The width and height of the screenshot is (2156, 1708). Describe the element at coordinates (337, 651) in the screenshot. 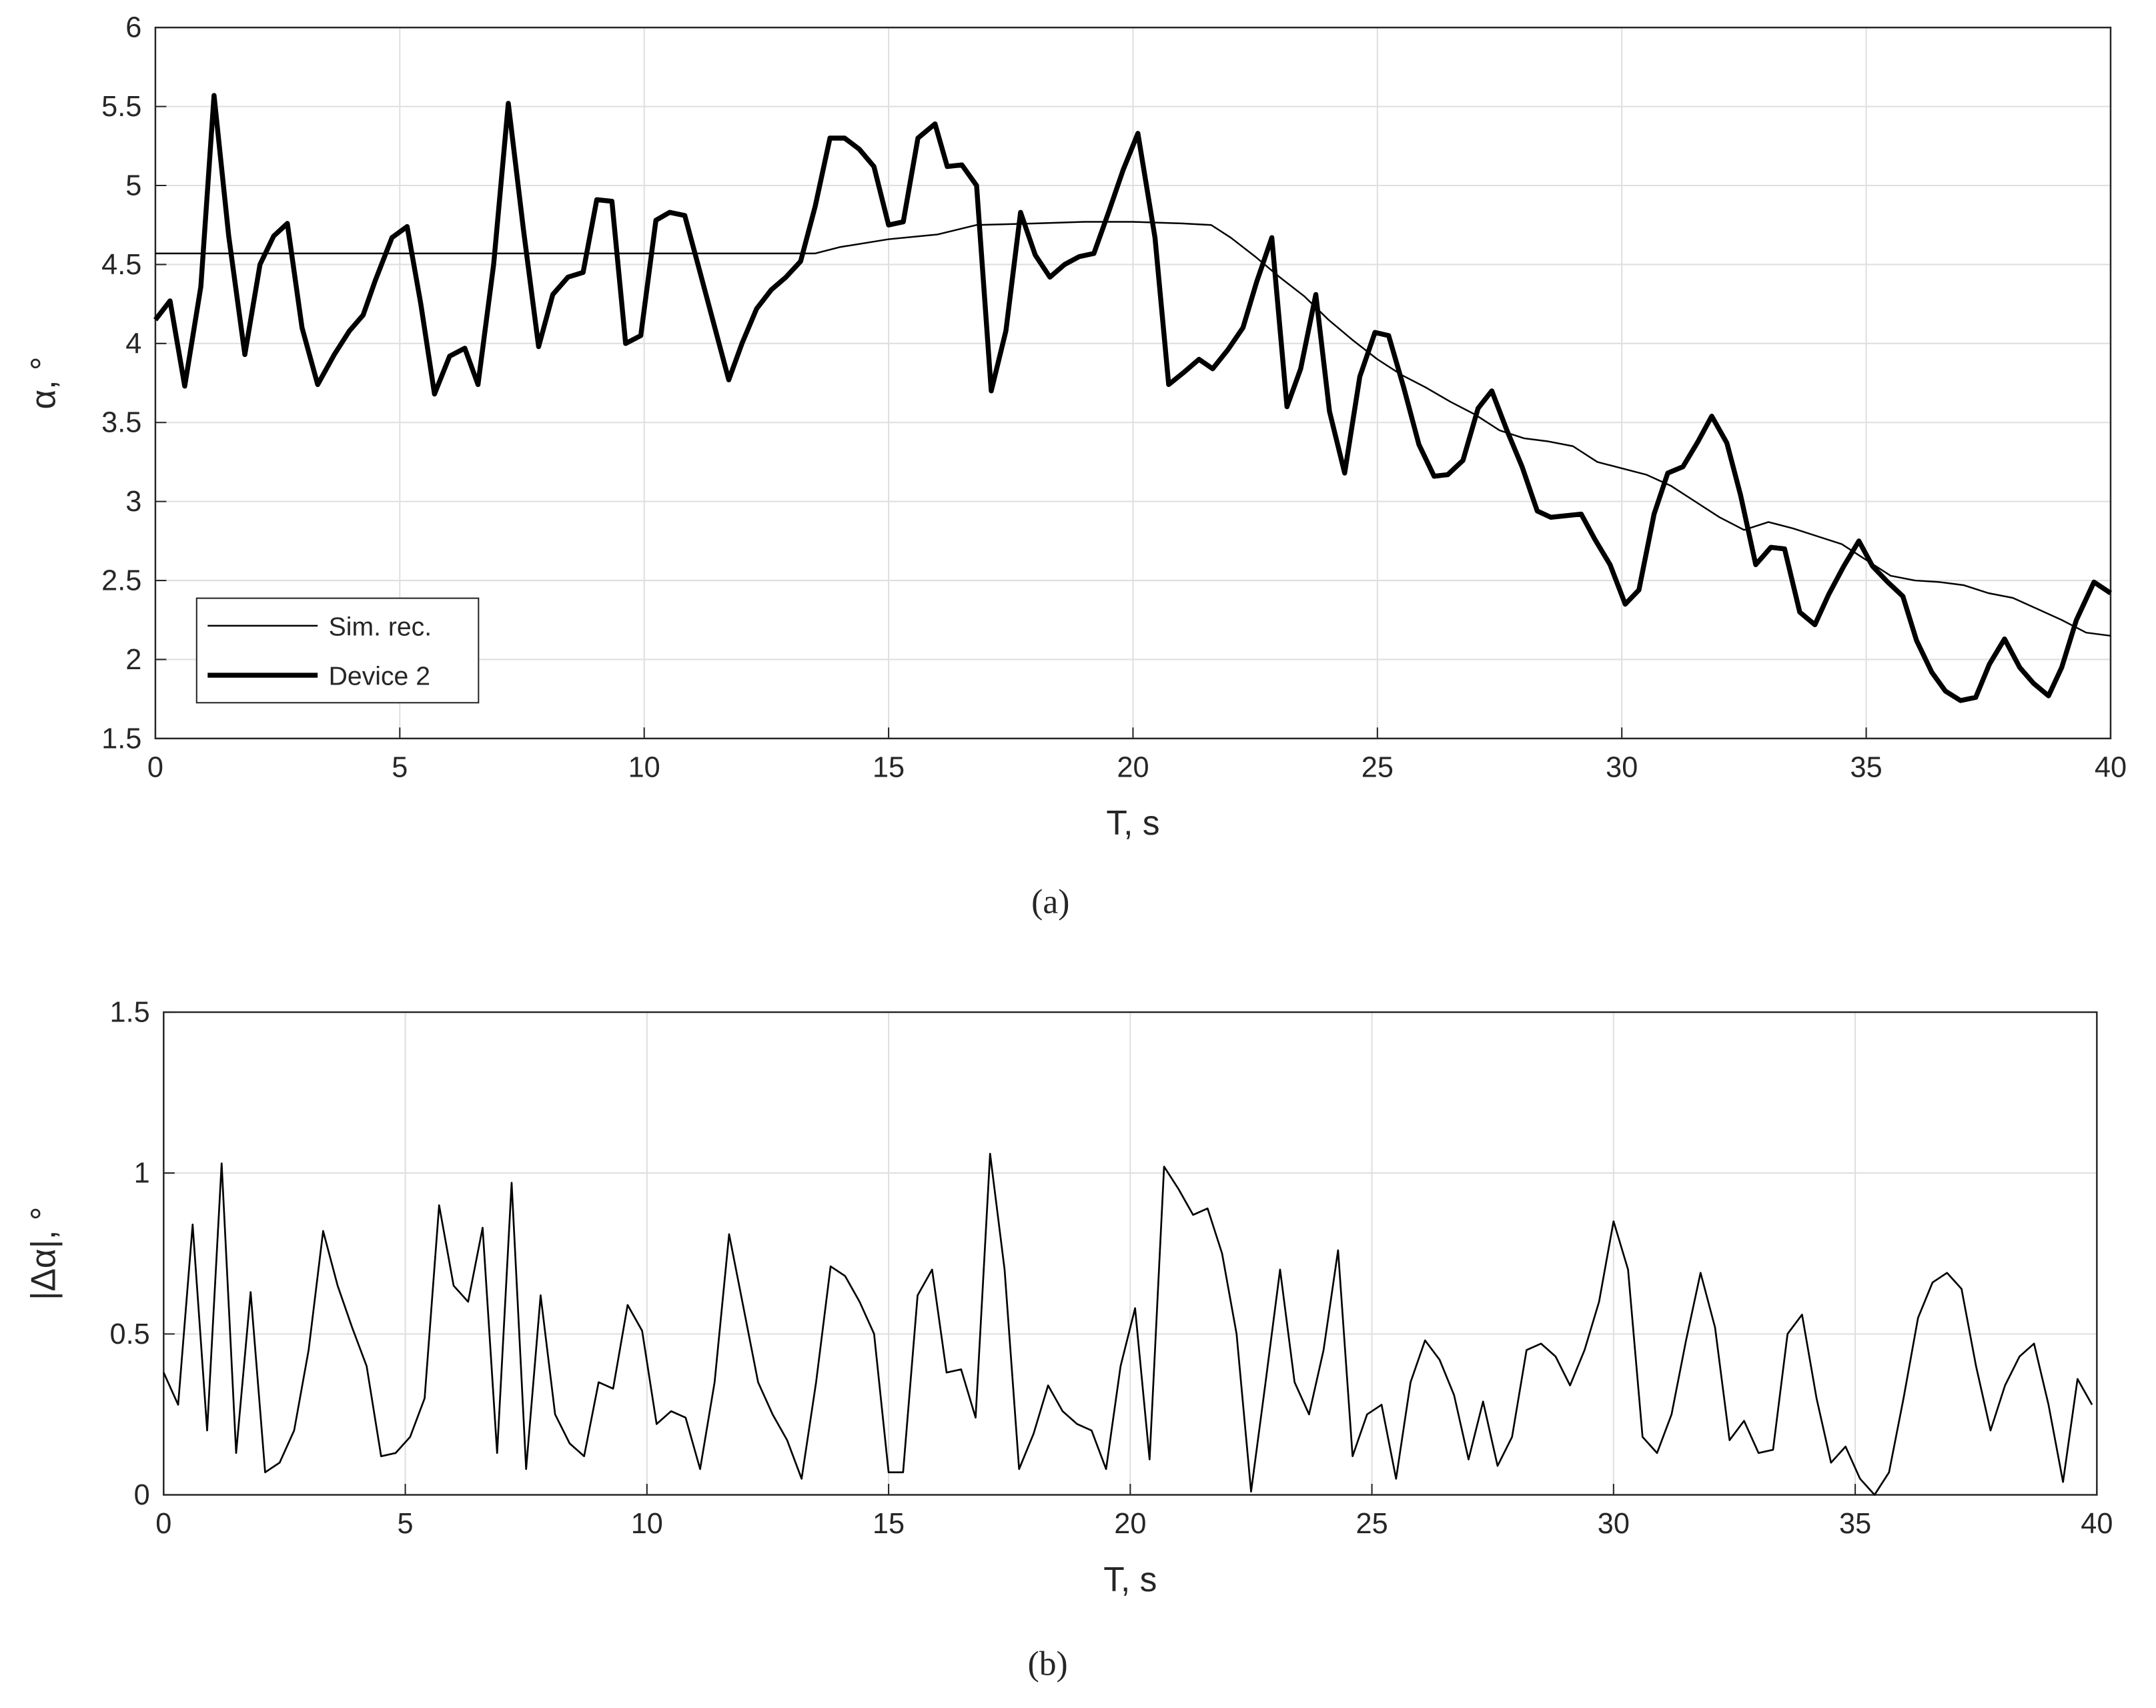

I see `legend-box` at that location.